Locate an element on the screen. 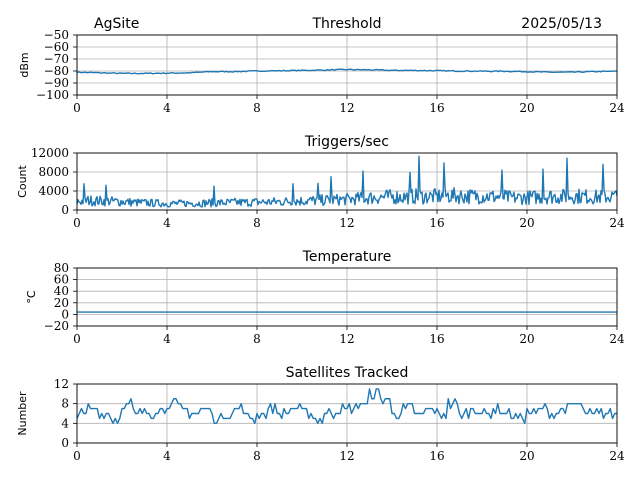 The image size is (640, 480). y-tick-label: 8 is located at coordinates (65, 404).